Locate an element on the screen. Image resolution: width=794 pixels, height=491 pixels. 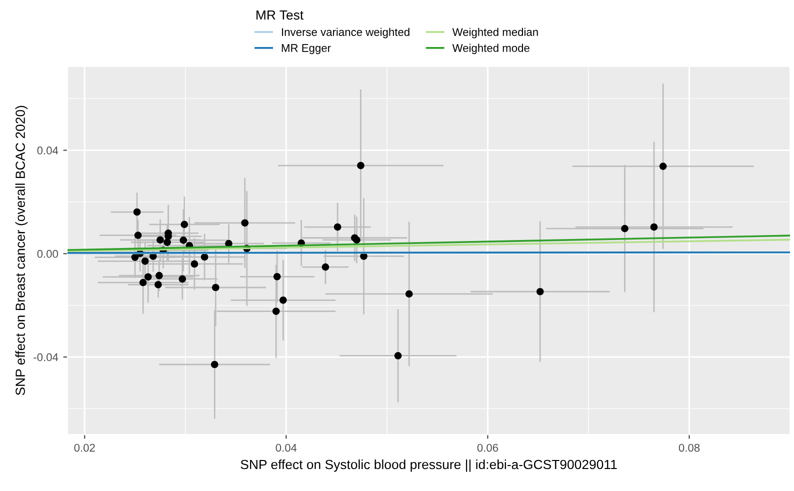
legend-label: Weighted median is located at coordinates (495, 33).